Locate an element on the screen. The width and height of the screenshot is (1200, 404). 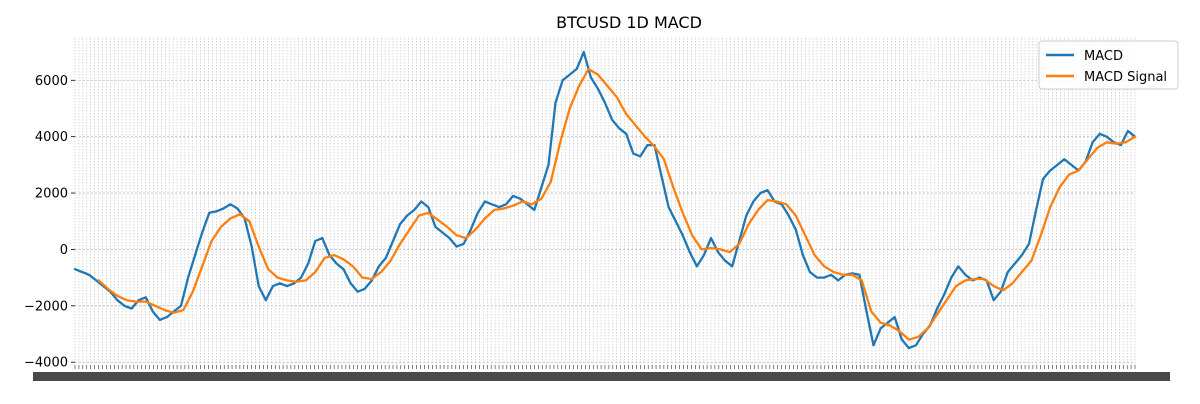
legend-label-macd-signal: MACD Signal is located at coordinates (1125, 77).